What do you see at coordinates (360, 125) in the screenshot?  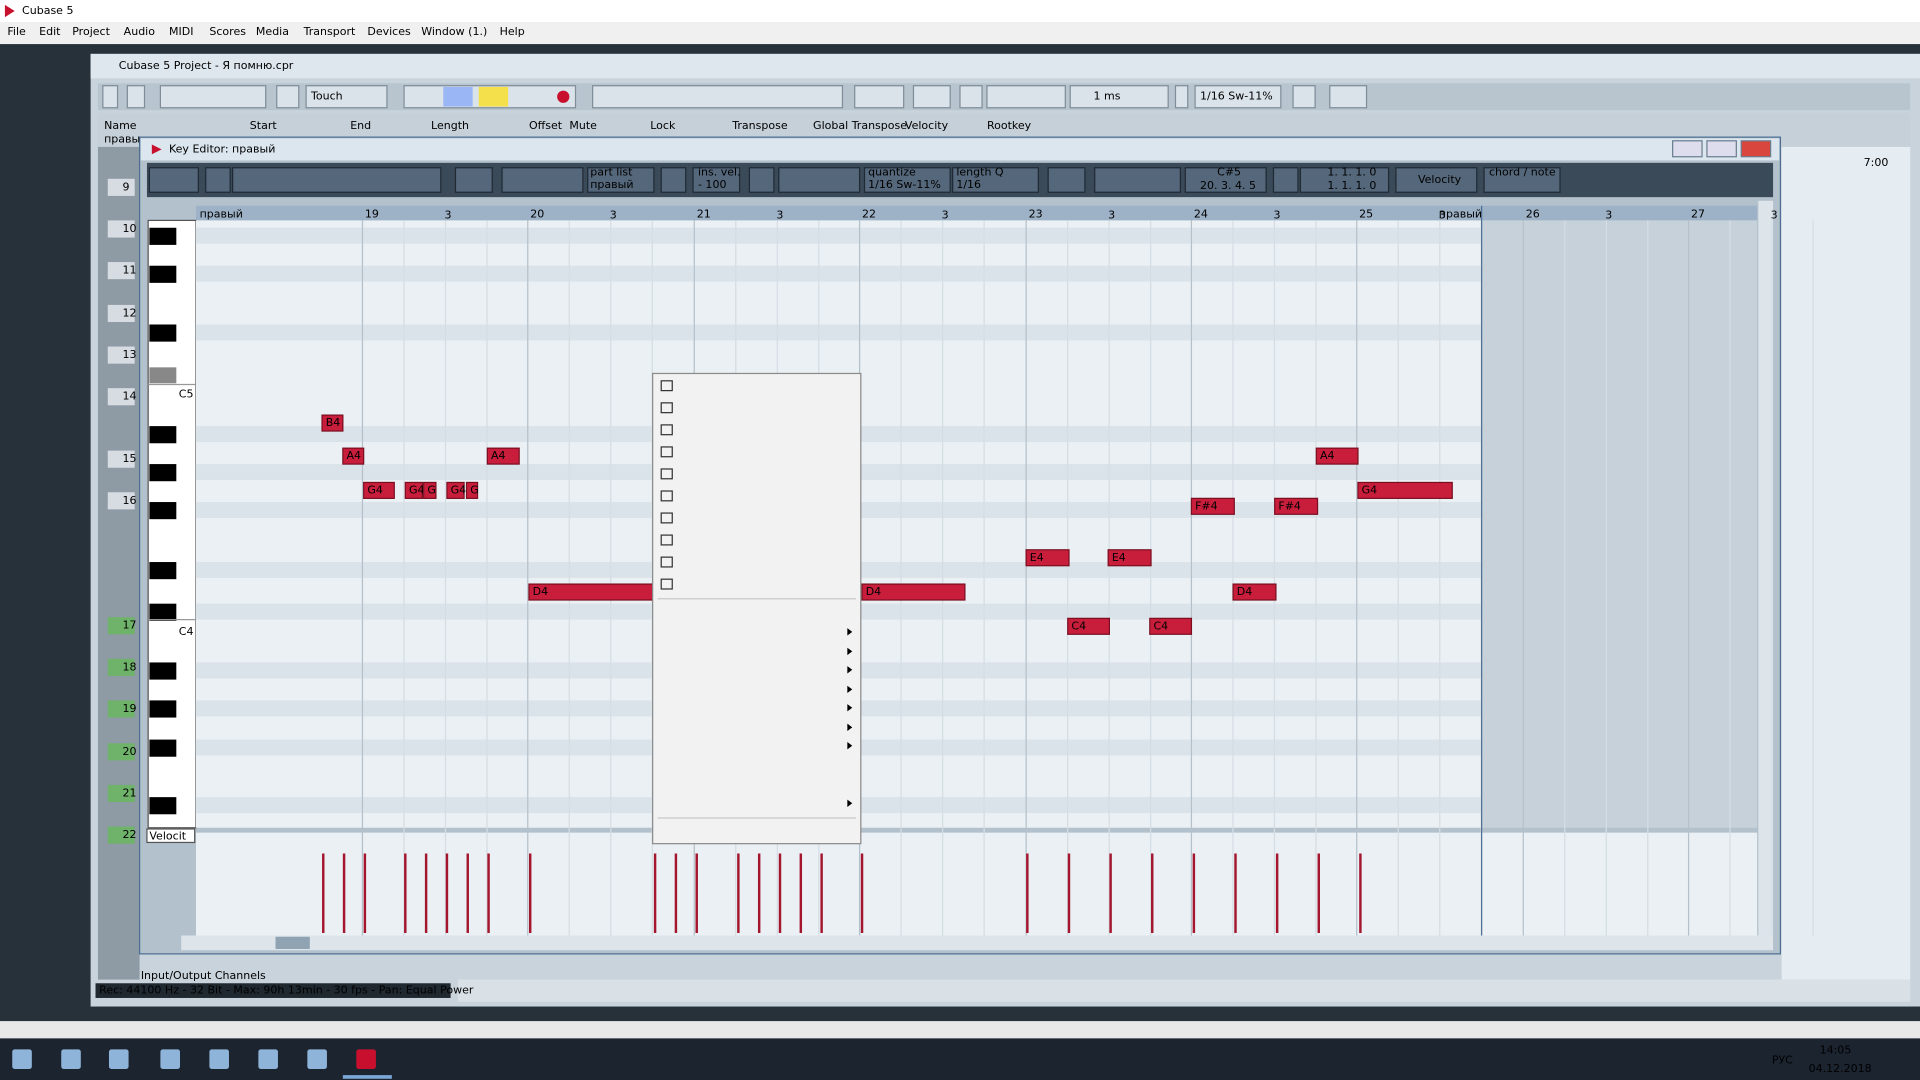 I see `column-label: End` at bounding box center [360, 125].